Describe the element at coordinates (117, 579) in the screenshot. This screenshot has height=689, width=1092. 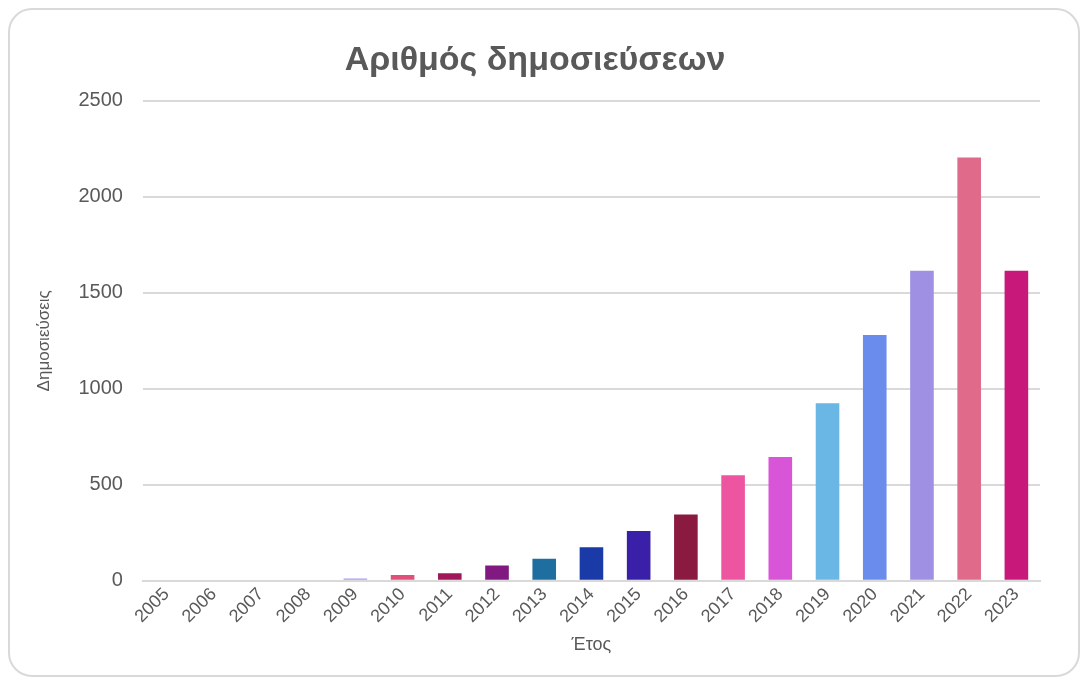
I see `y-tick-label: 0` at that location.